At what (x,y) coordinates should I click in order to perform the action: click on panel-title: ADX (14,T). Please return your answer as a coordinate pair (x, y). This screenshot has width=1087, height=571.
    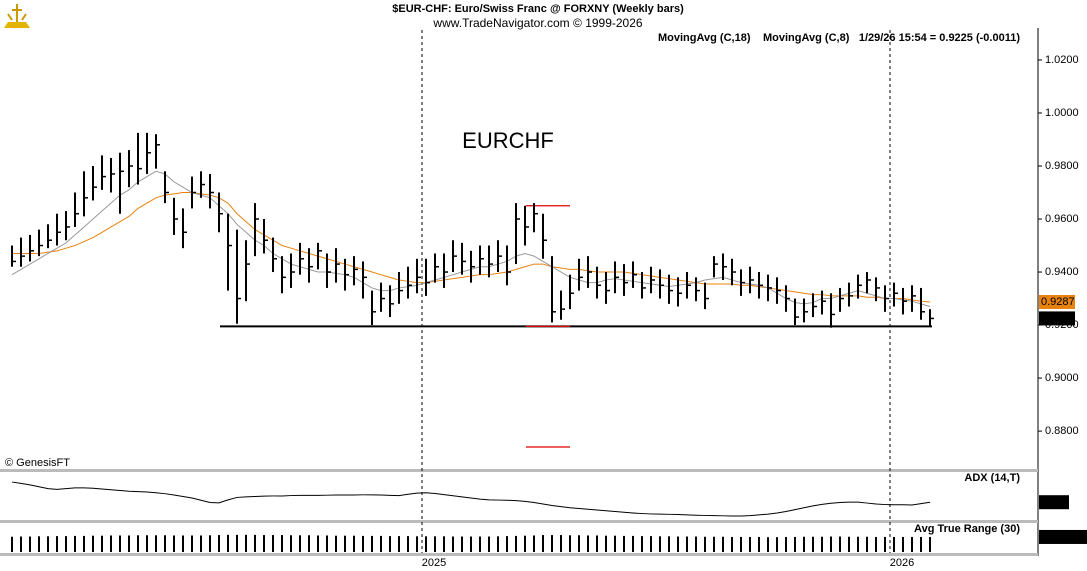
    Looking at the image, I should click on (992, 478).